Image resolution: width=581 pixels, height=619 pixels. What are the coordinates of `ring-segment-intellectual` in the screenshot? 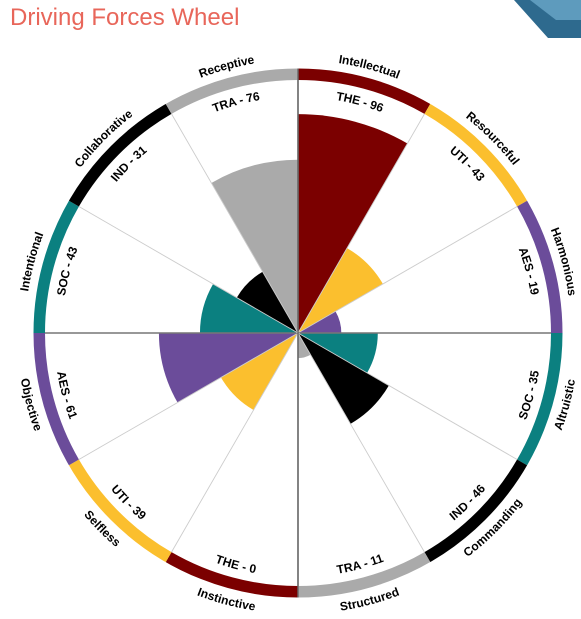 It's located at (364, 91).